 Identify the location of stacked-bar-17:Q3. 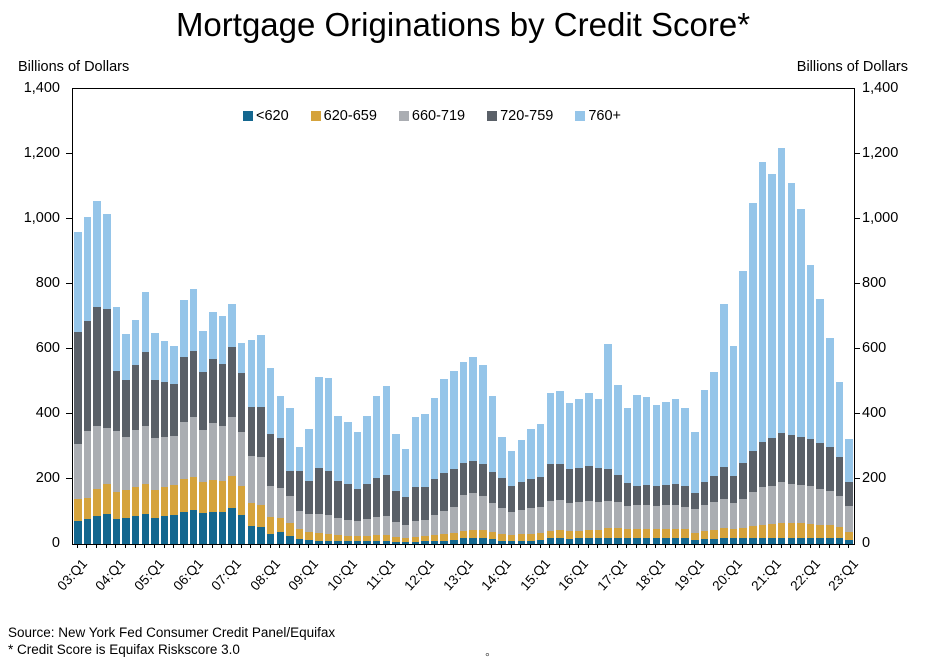
(637, 469).